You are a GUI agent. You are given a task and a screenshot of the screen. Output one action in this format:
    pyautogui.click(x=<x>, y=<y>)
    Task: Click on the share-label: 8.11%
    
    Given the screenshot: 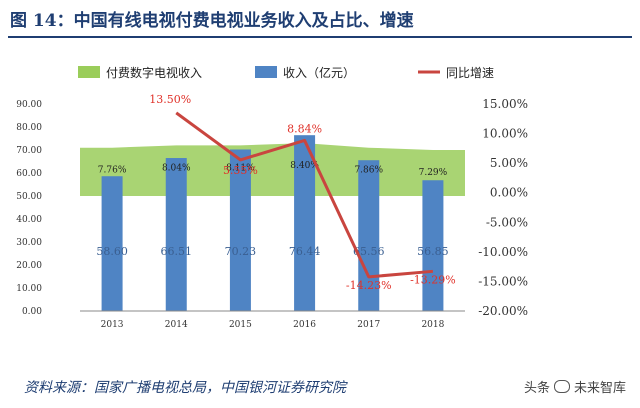 What is the action you would take?
    pyautogui.click(x=240, y=168)
    